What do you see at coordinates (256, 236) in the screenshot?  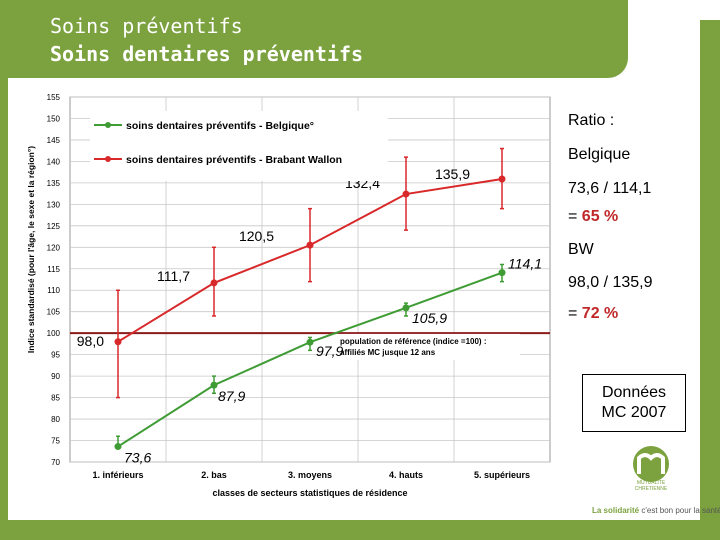 I see `data-label: 120,5` at bounding box center [256, 236].